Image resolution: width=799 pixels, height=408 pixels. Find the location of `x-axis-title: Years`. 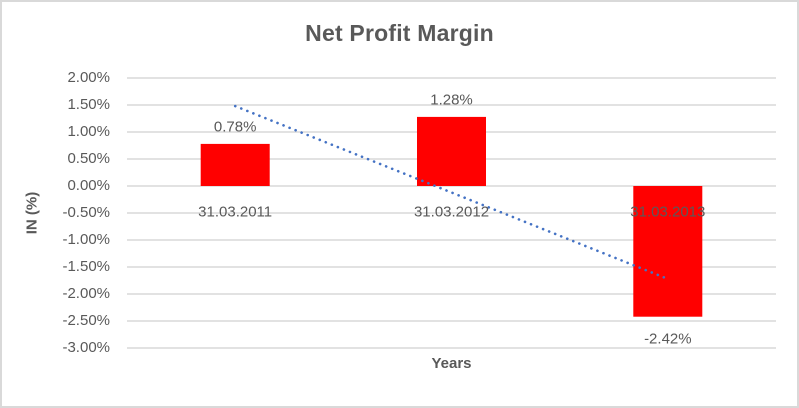

x-axis-title: Years is located at coordinates (451, 363).